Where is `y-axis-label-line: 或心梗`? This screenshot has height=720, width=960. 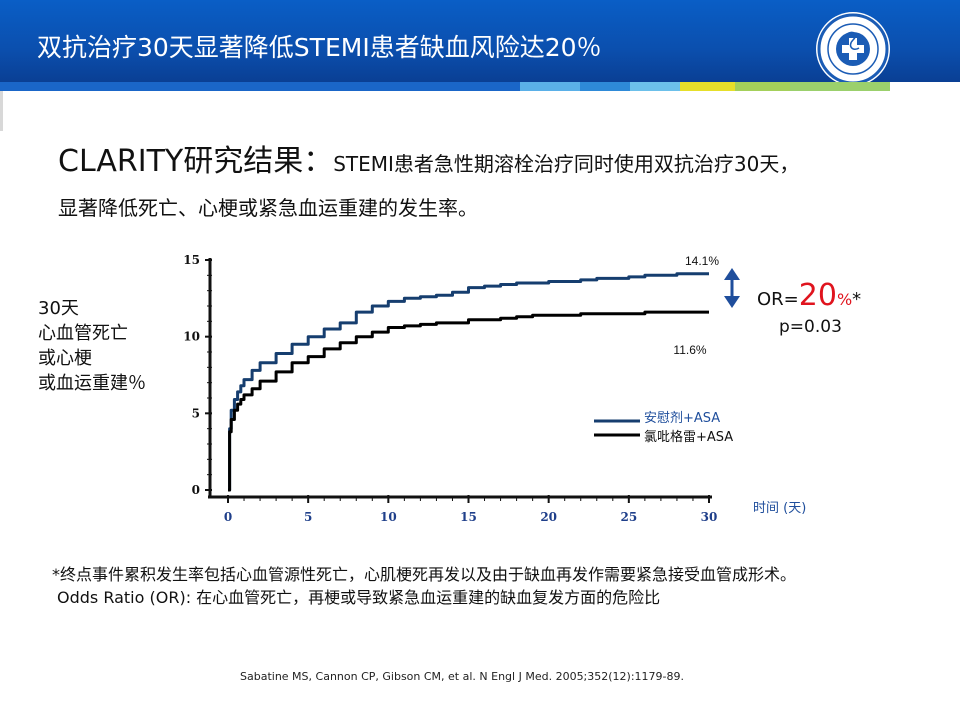 y-axis-label-line: 或心梗 is located at coordinates (65, 358).